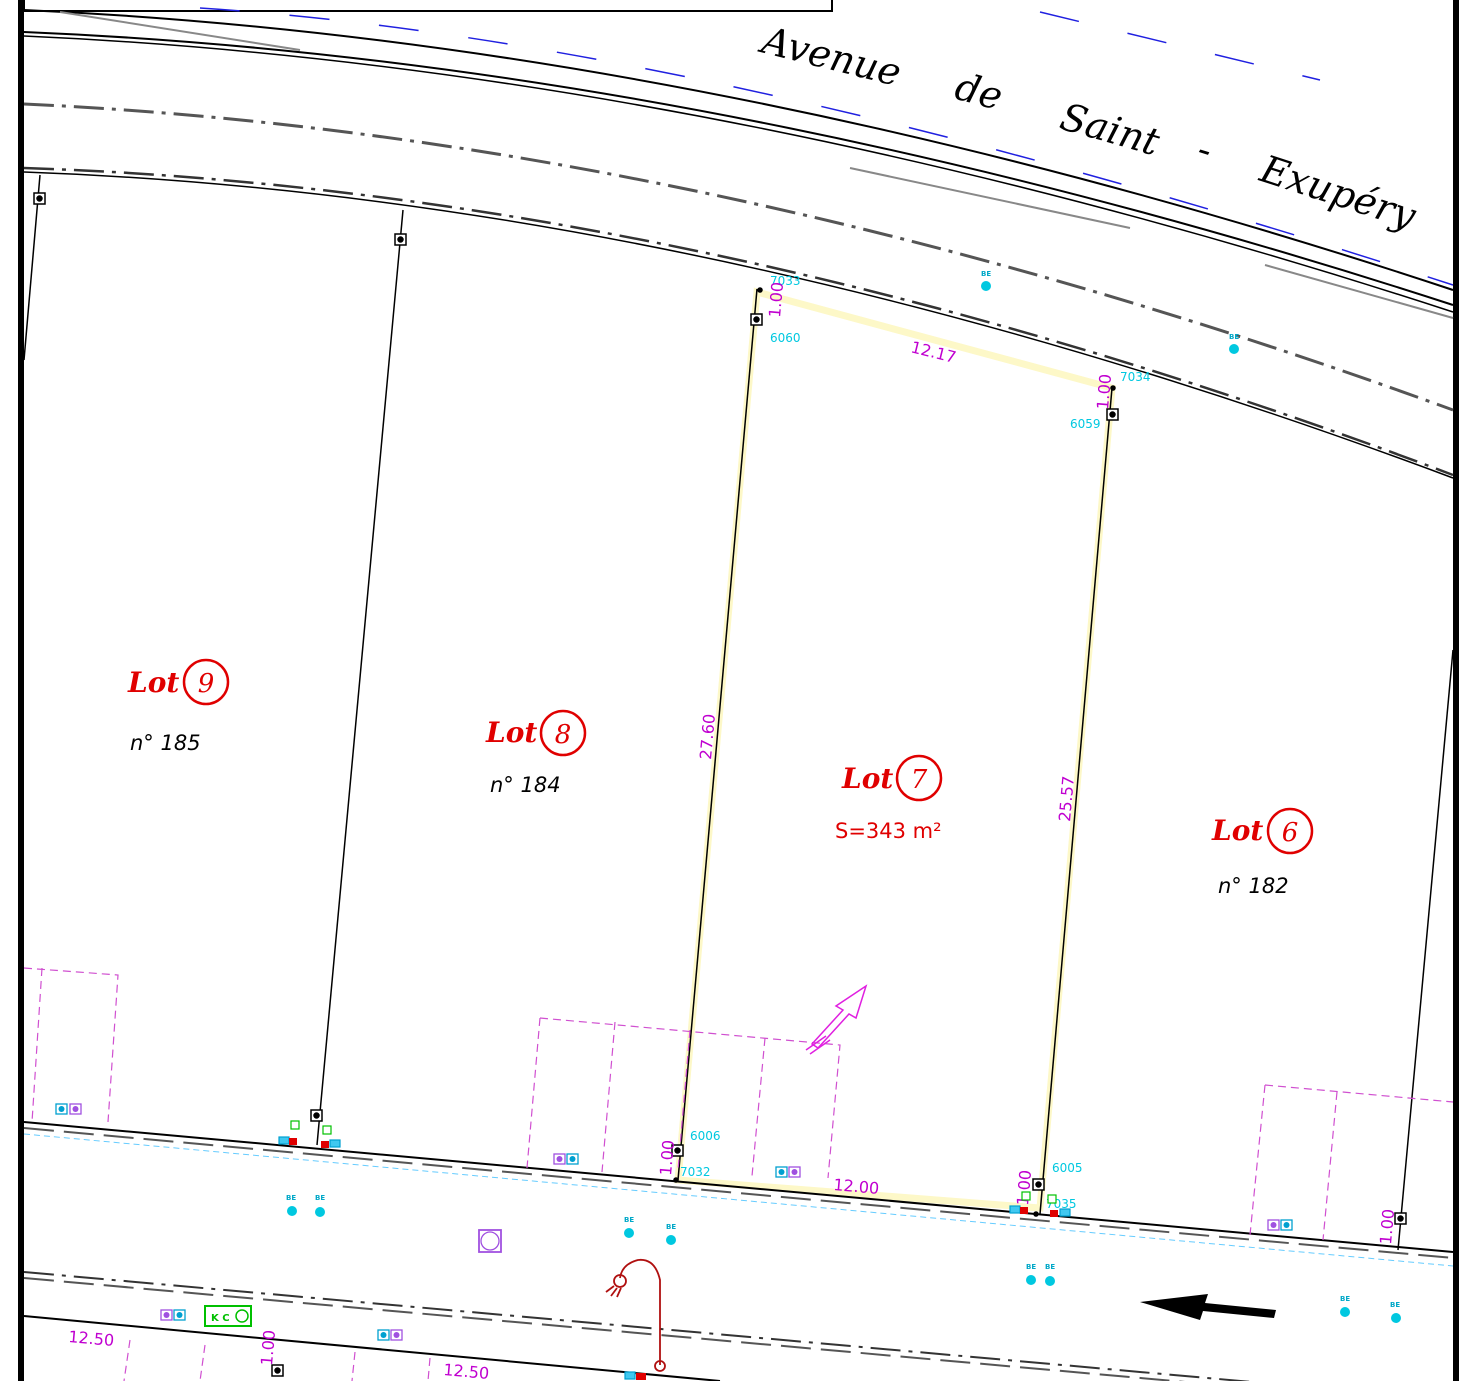  I want to click on lot-8-number: 8, so click(563, 735).